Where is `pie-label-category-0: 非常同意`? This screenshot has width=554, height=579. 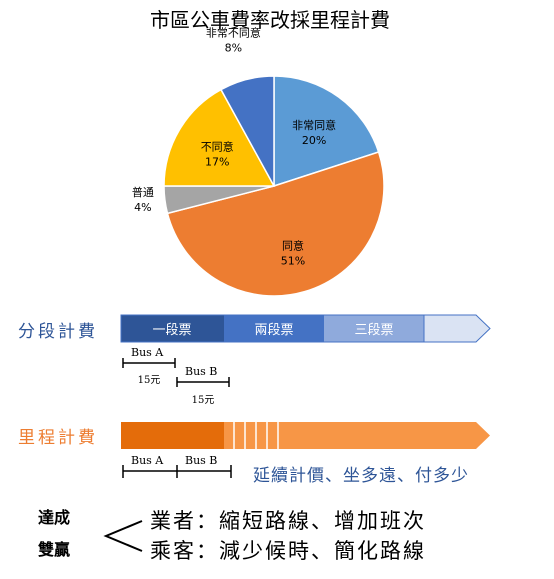 pie-label-category-0: 非常同意 is located at coordinates (314, 125).